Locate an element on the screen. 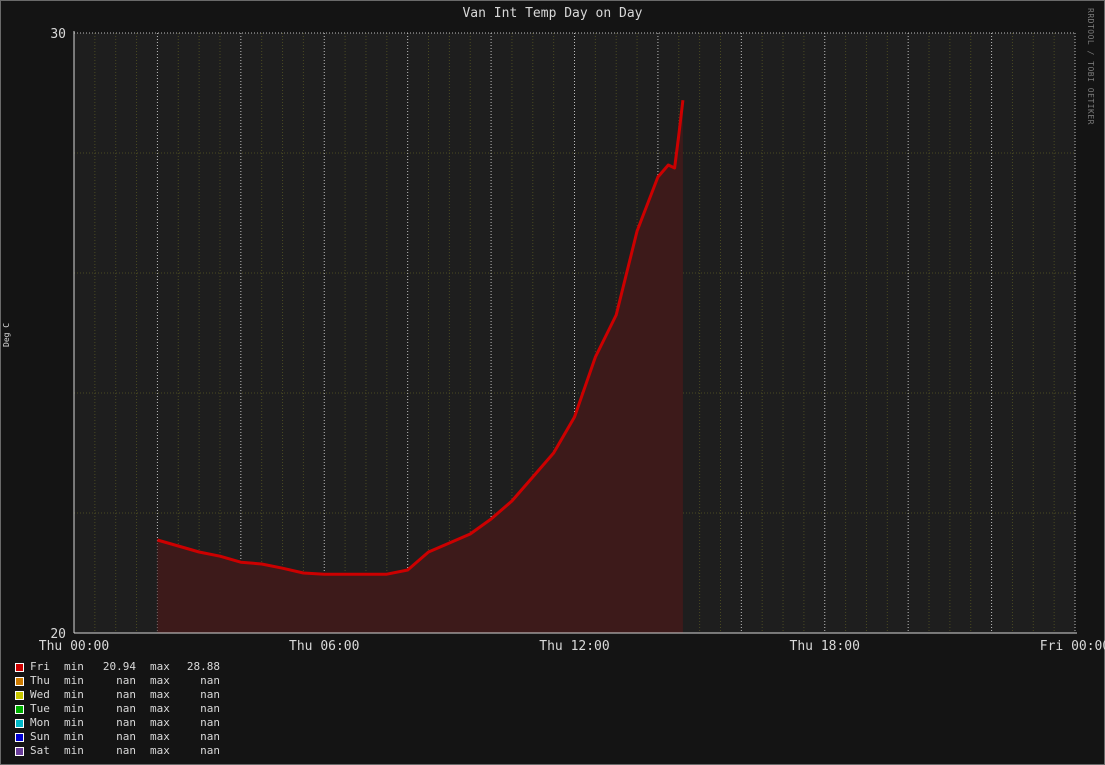 The height and width of the screenshot is (765, 1105). watermark: RRDTOOL / TOBI OETIKER is located at coordinates (1090, 66).